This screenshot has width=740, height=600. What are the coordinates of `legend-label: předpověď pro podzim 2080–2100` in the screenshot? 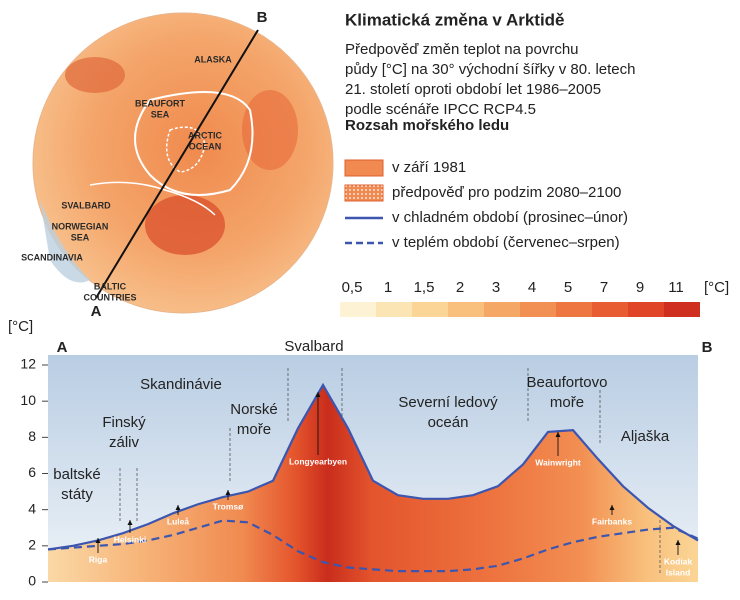 It's located at (506, 192).